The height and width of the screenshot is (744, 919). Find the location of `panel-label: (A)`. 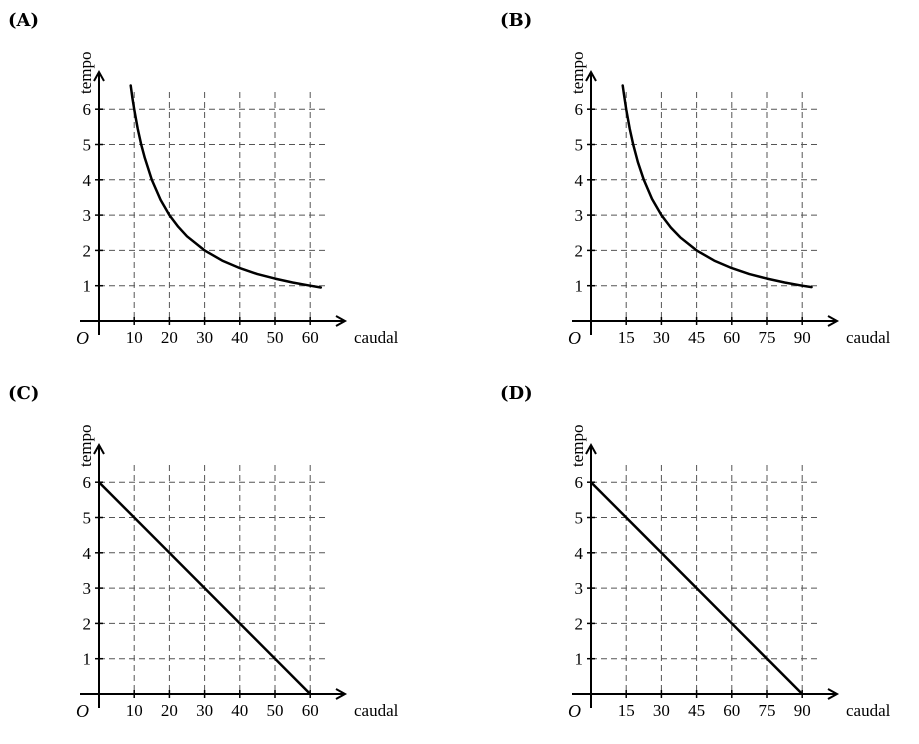

panel-label: (A) is located at coordinates (23, 20).